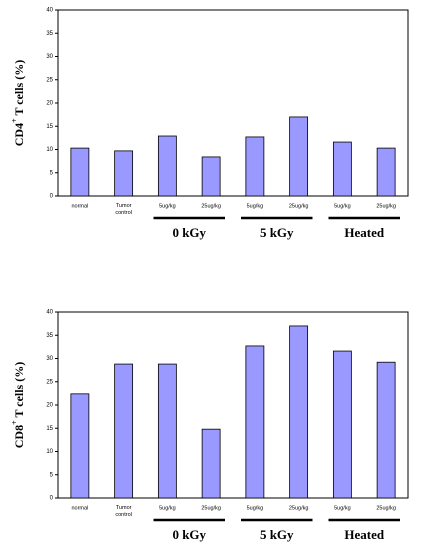  I want to click on y-axis-title: CD4+ T cells (%), so click(18, 103).